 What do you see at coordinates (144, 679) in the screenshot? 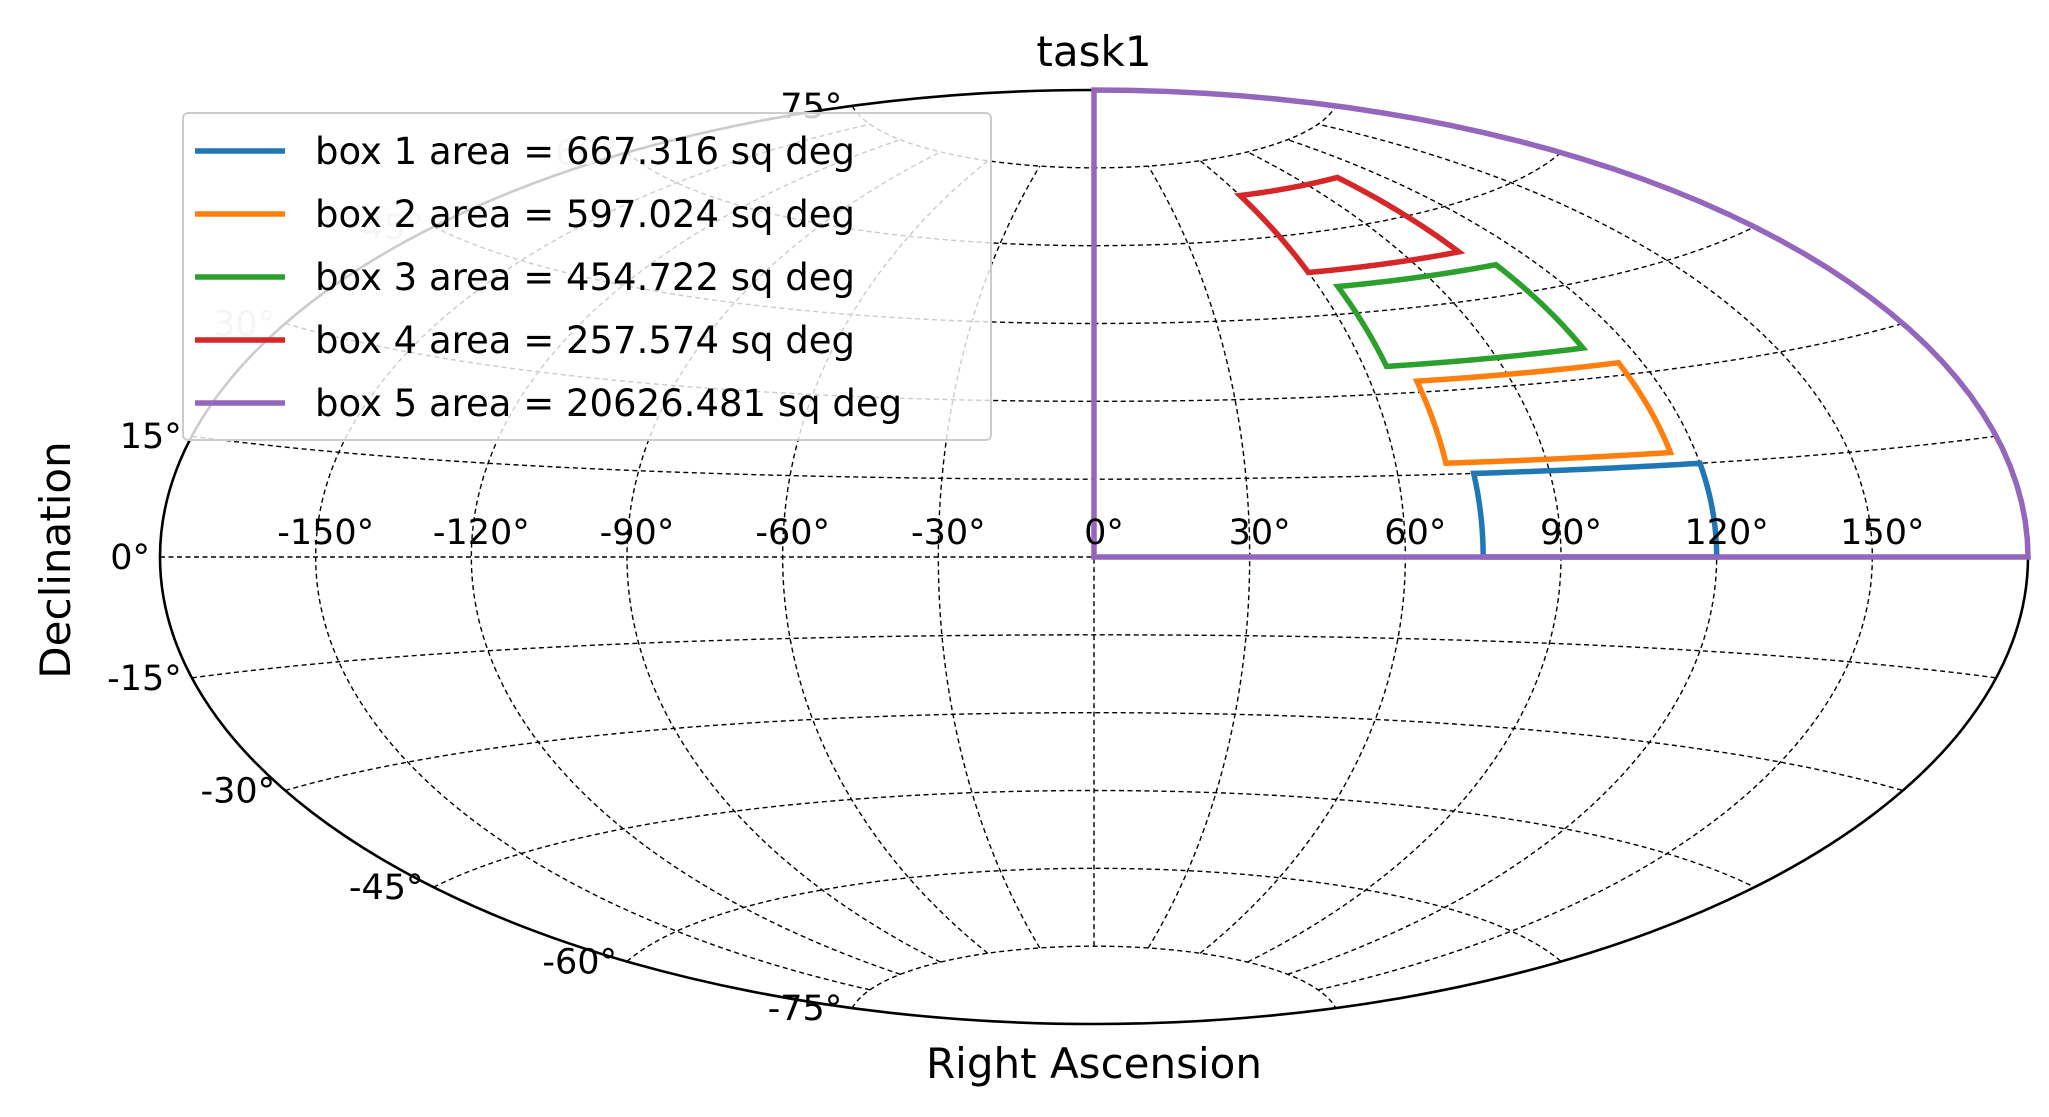
I see `dec-tick-label: -15°` at bounding box center [144, 679].